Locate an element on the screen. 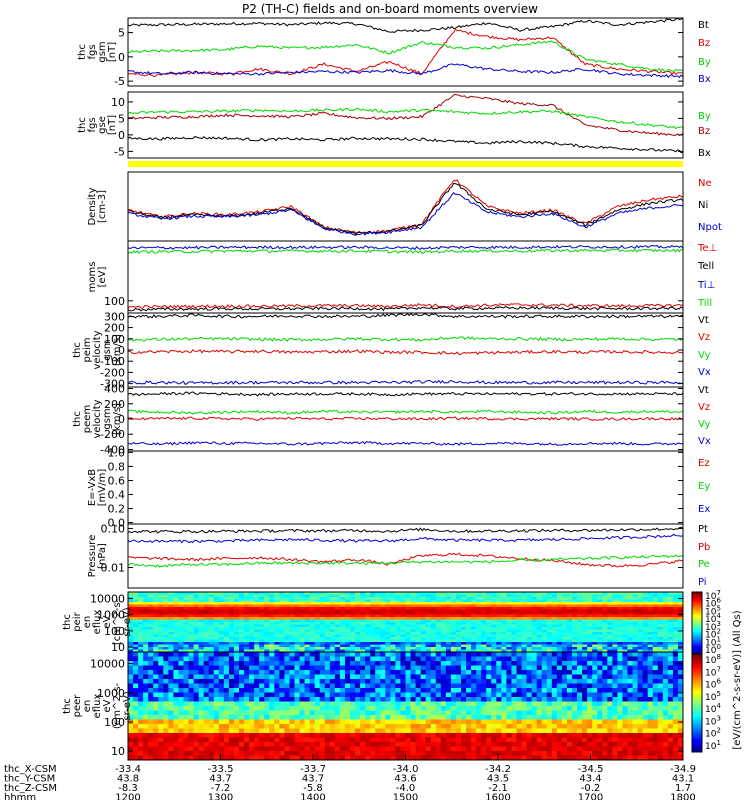  legend-Npot: Npot is located at coordinates (710, 227).